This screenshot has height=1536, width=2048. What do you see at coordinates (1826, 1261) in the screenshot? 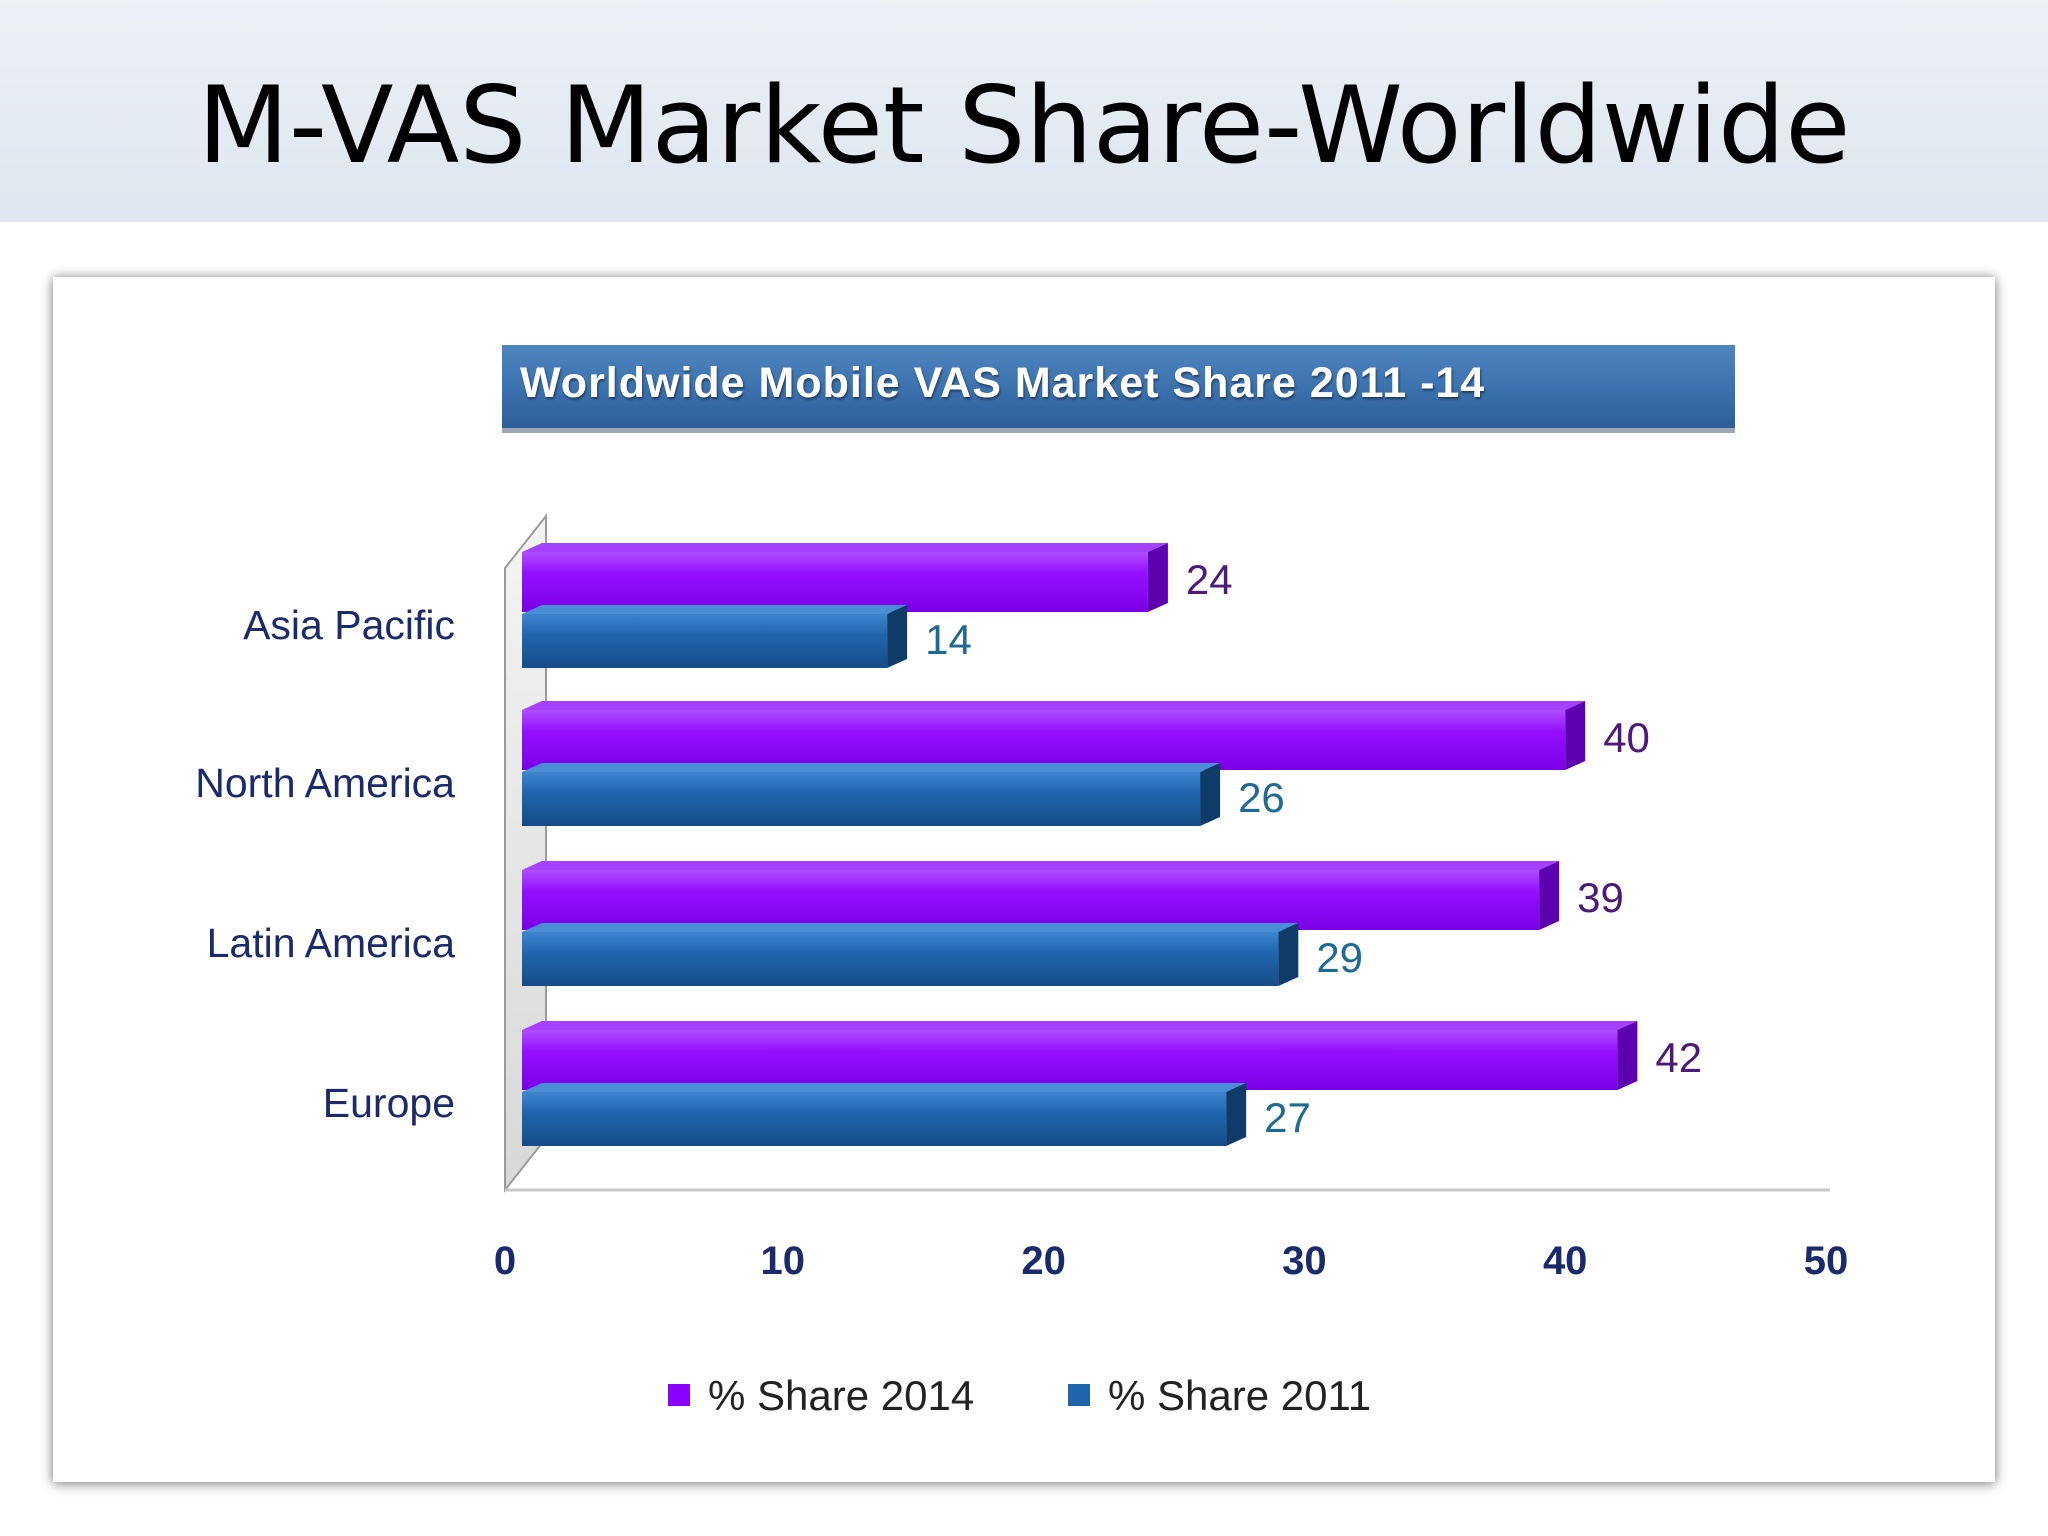
I see `x-tick-label: 50` at bounding box center [1826, 1261].